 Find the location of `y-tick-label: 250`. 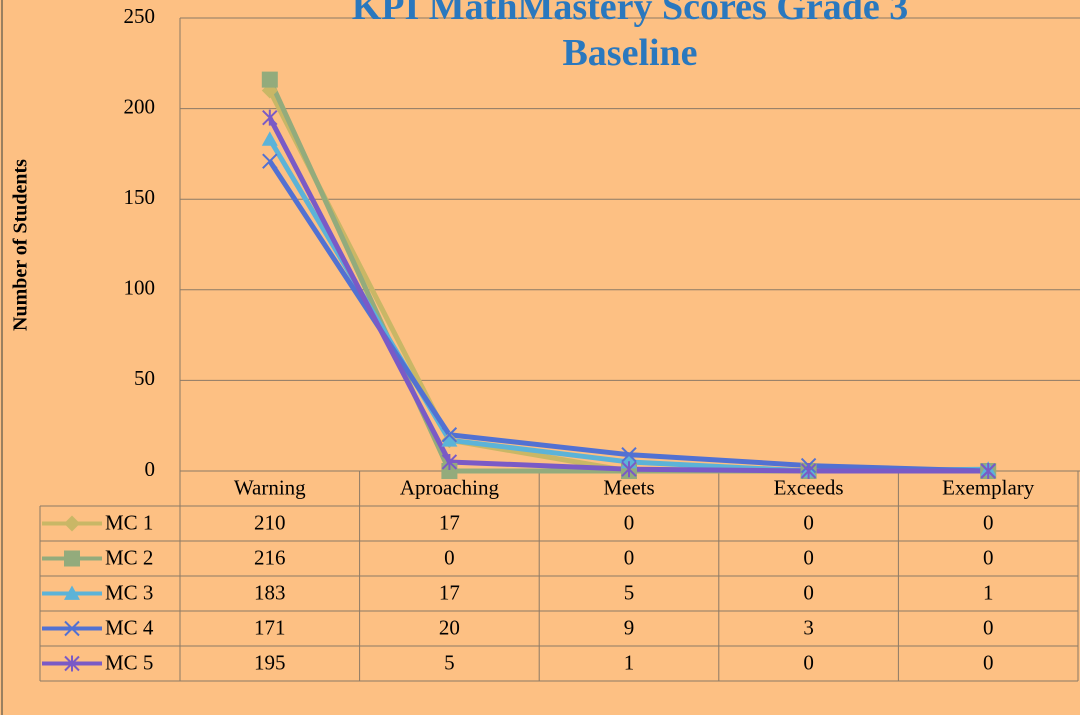

y-tick-label: 250 is located at coordinates (140, 16).